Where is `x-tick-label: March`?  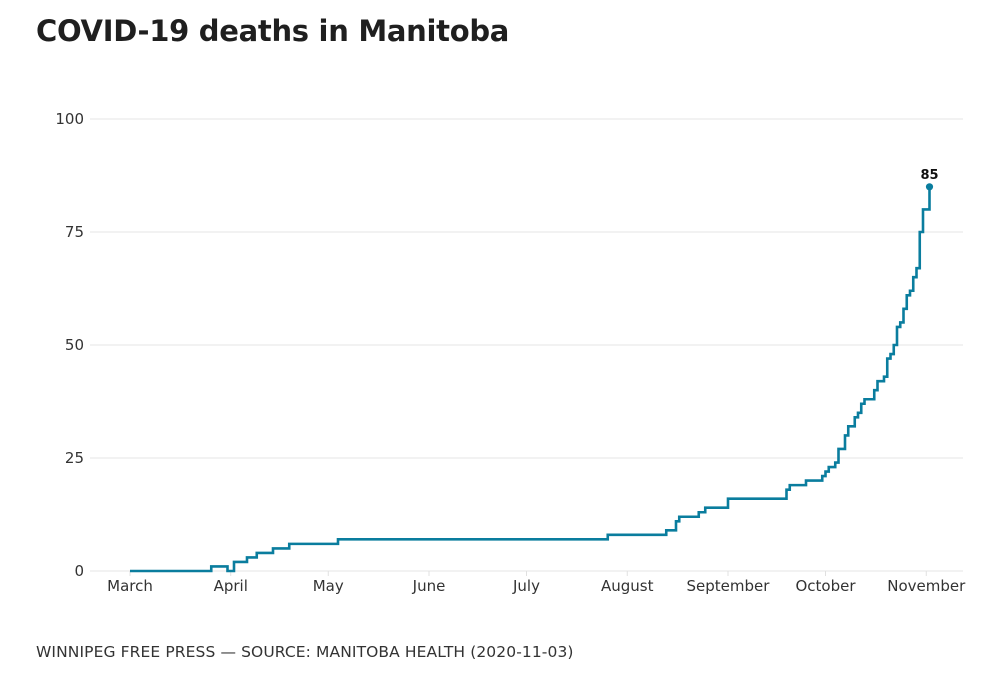 x-tick-label: March is located at coordinates (130, 586).